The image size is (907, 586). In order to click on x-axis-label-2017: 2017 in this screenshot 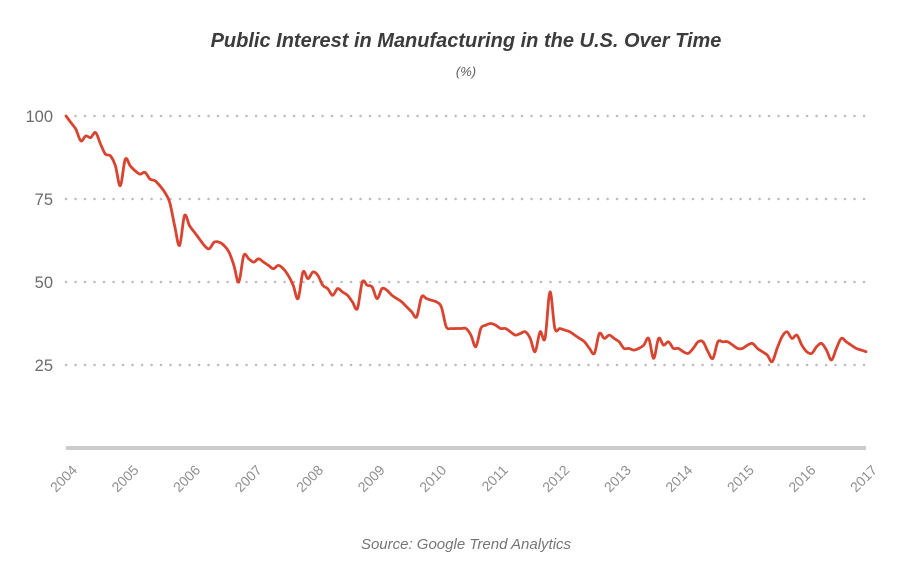, I will do `click(863, 478)`.